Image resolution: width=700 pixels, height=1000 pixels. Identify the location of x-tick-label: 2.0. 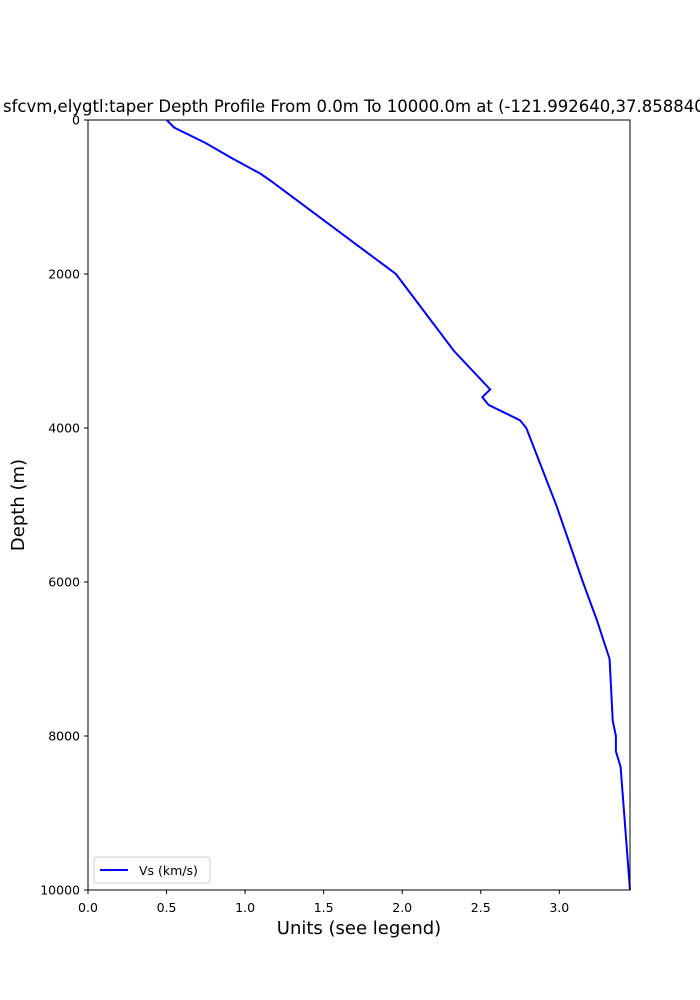
(402, 907).